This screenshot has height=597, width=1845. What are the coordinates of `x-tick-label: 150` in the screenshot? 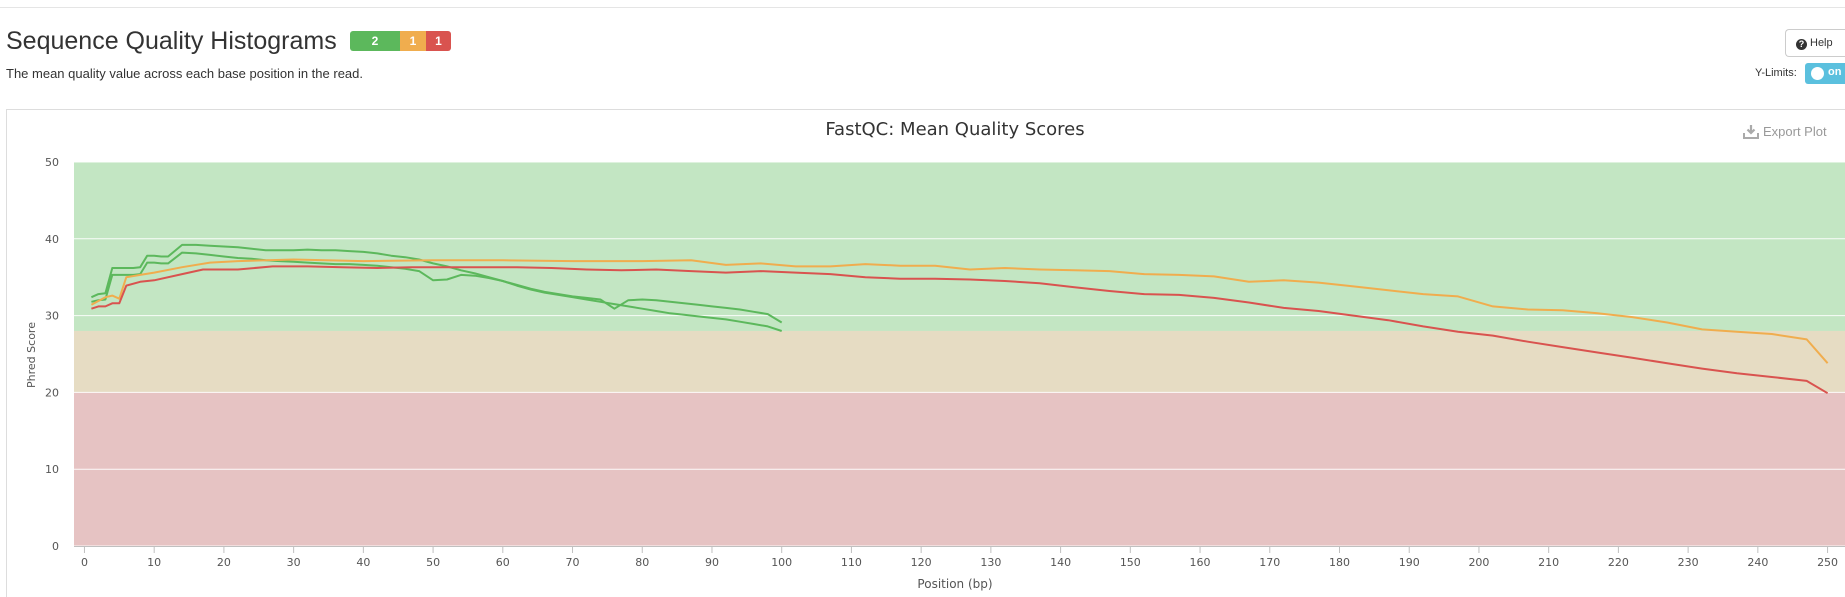 It's located at (1130, 562).